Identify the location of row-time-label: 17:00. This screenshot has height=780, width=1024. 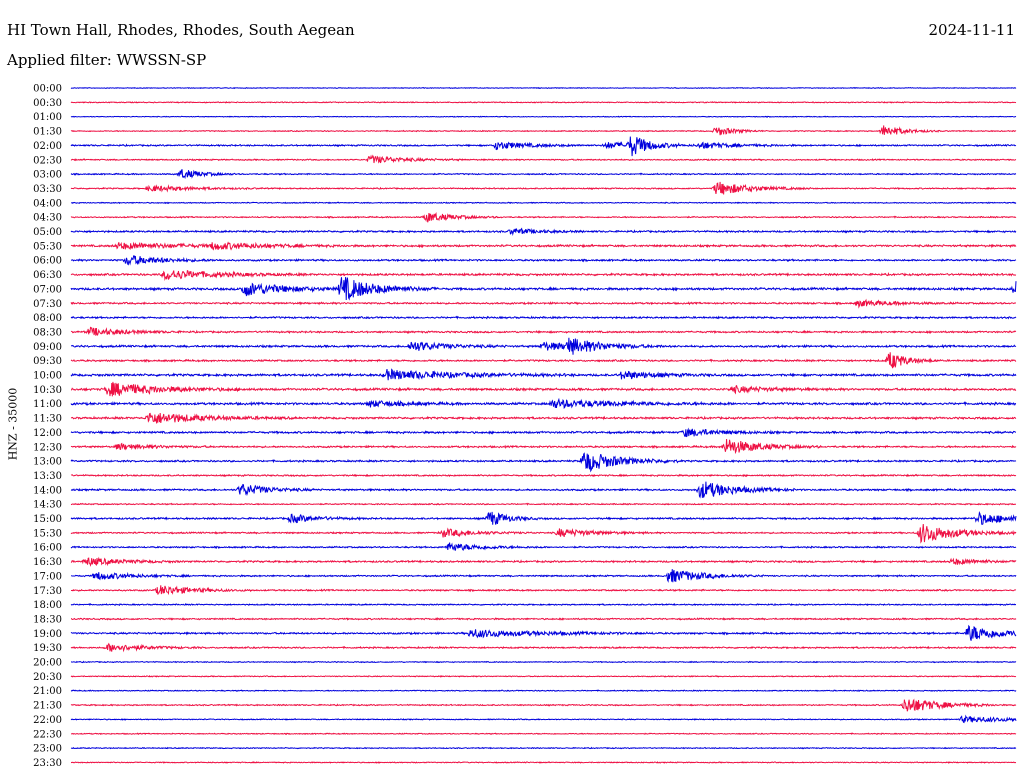
(47, 576).